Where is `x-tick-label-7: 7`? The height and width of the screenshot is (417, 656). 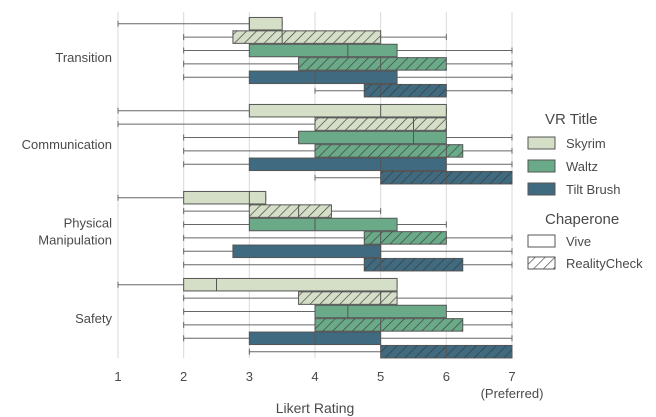 x-tick-label-7: 7 is located at coordinates (511, 376).